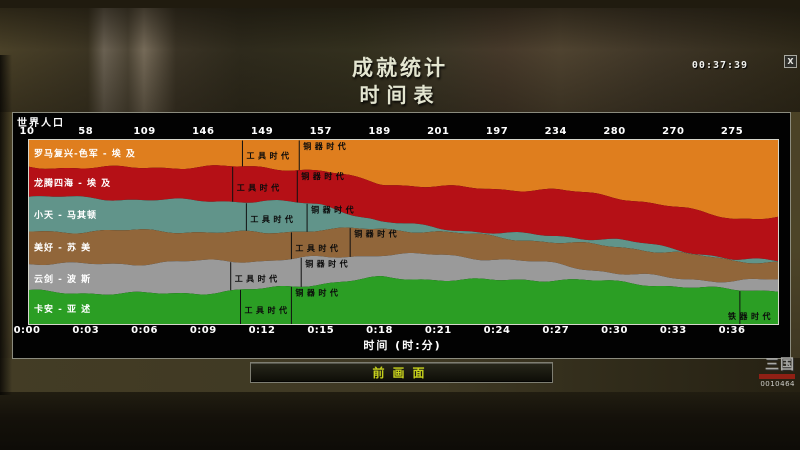 The height and width of the screenshot is (450, 800). I want to click on time-tick-label: 0:24, so click(497, 330).